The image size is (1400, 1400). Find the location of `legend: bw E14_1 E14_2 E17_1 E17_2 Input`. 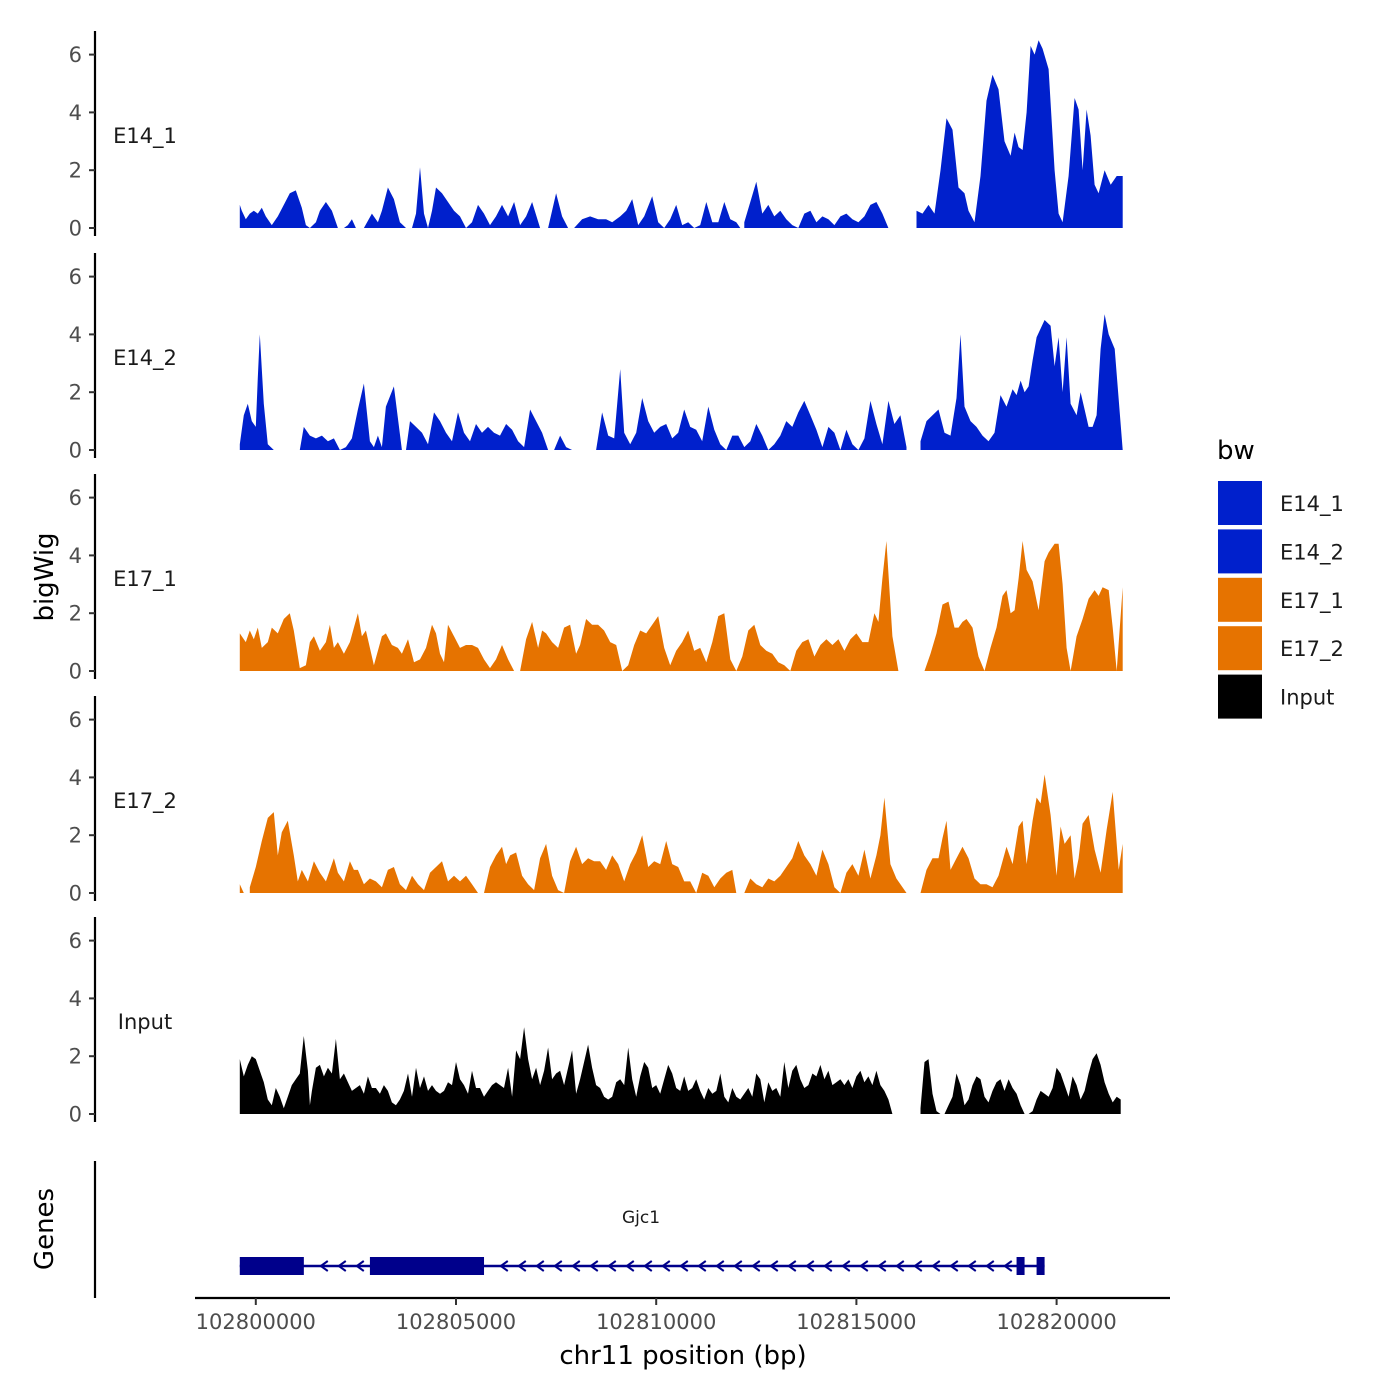

legend: bw E14_1 E14_2 E17_1 E17_2 Input is located at coordinates (1280, 578).